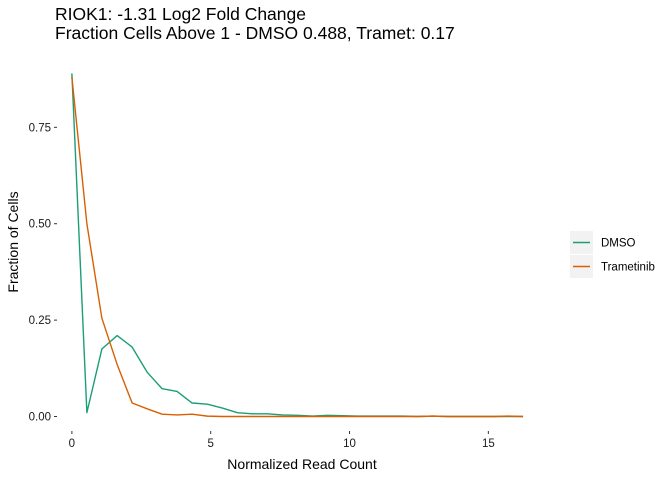  Describe the element at coordinates (72, 444) in the screenshot. I see `x-tick-label: 0` at that location.